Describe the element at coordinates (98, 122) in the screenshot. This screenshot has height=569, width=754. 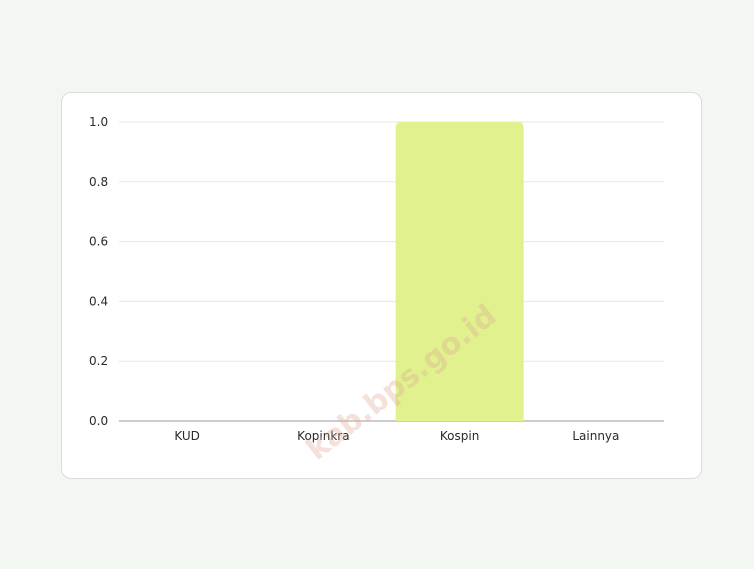
I see `y-tick-label: 1.0` at that location.